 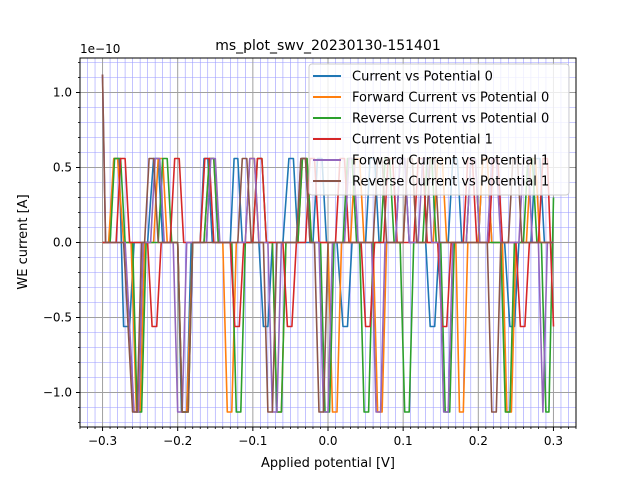 I want to click on legend-label-1: Forward Current vs Potential 0, so click(x=450, y=98).